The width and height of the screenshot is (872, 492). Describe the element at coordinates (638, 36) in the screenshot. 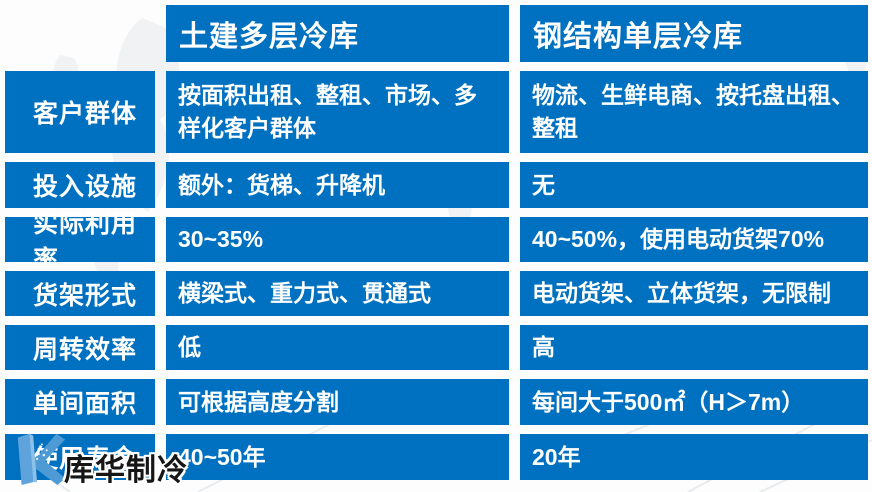

I see `column-header-steel-label: 钢结构单层冷库` at that location.